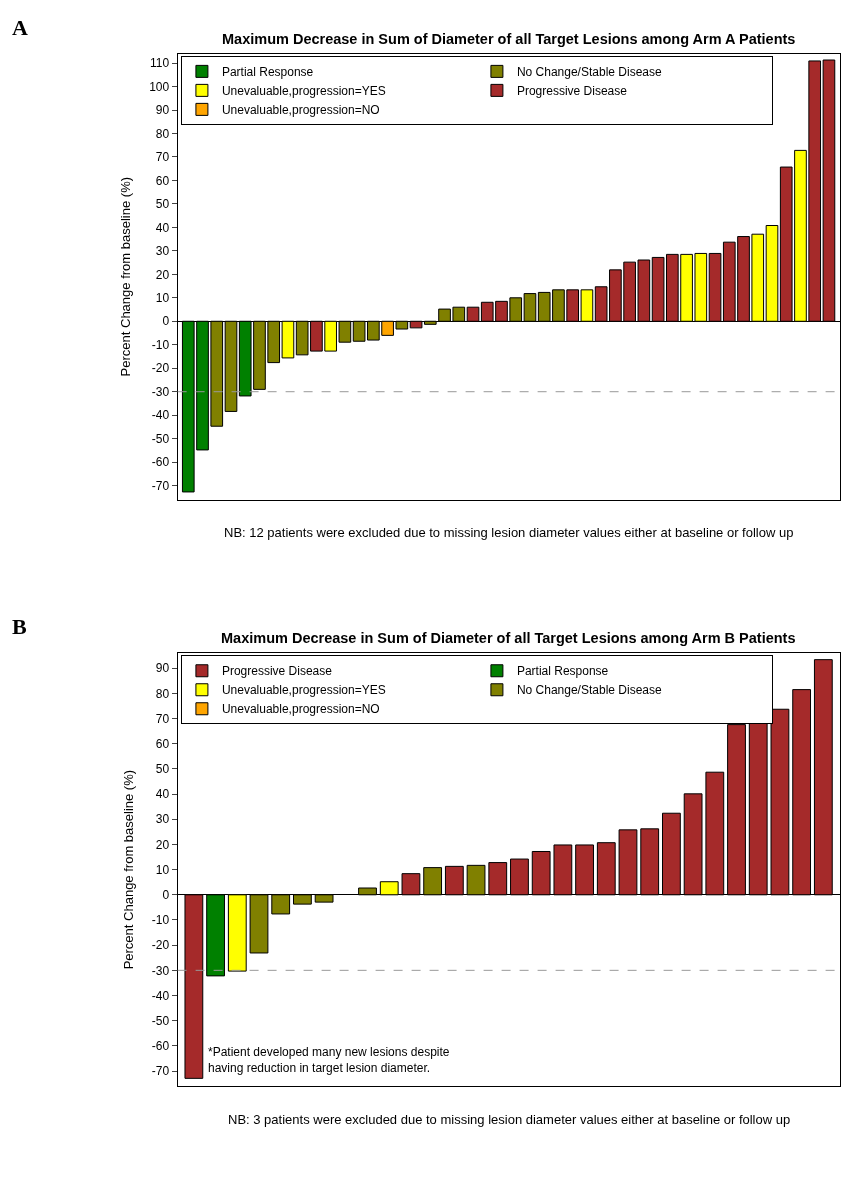 The width and height of the screenshot is (858, 1200). What do you see at coordinates (19, 626) in the screenshot?
I see `text: B` at bounding box center [19, 626].